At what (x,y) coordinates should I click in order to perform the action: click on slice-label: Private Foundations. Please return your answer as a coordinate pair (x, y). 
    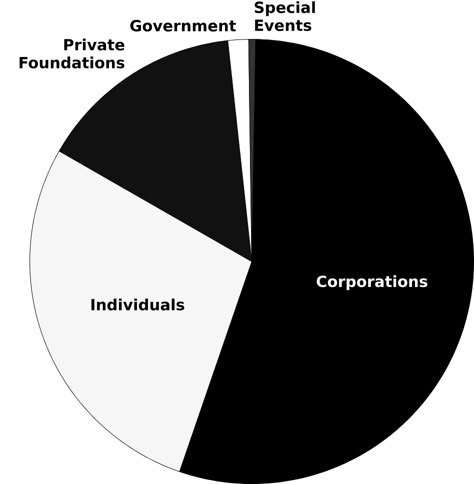
    Looking at the image, I should click on (72, 53).